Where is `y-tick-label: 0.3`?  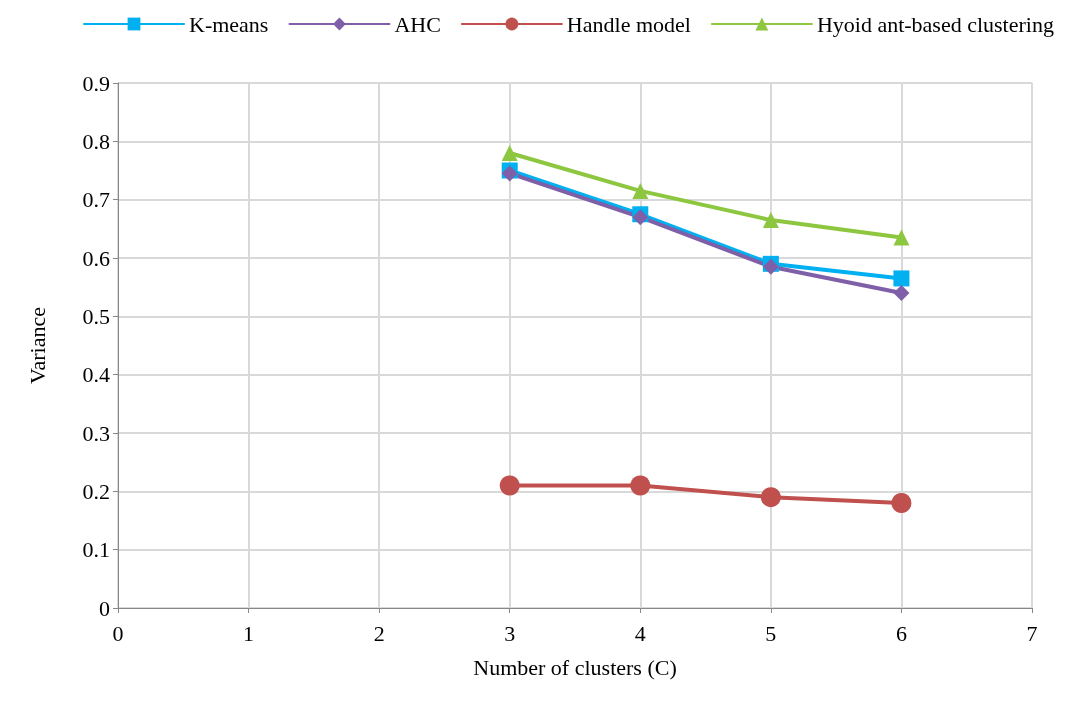
y-tick-label: 0.3 is located at coordinates (96, 433).